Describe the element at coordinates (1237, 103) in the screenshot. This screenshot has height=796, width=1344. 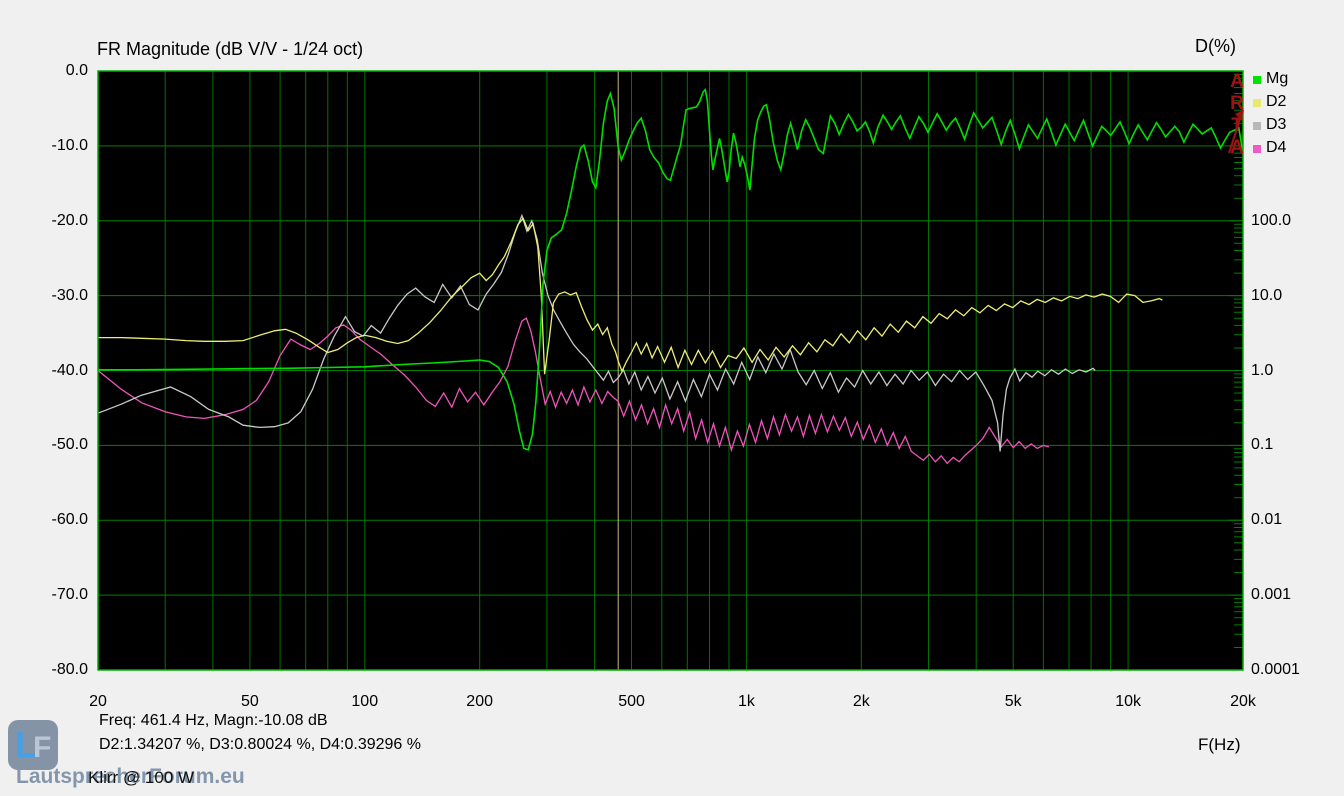
I see `arta-watermark-letter: R` at that location.